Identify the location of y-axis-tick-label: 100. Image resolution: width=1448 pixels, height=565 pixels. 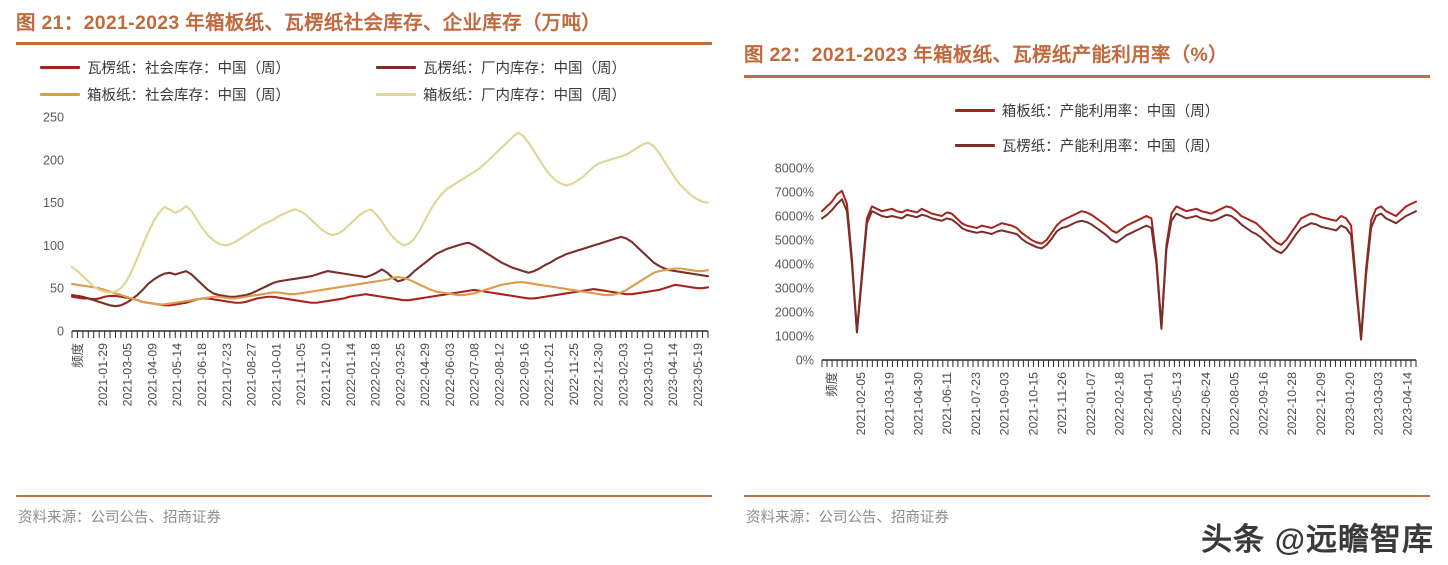
(53, 245).